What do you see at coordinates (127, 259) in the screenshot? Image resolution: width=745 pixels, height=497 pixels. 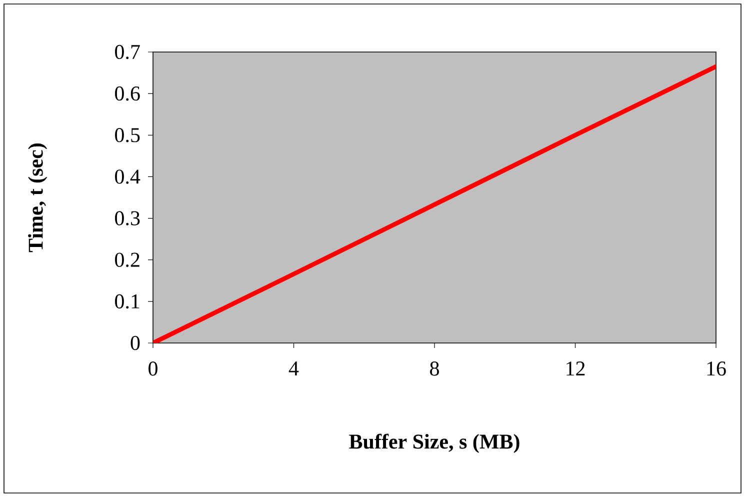 I see `y-tick-label: 0.2` at bounding box center [127, 259].